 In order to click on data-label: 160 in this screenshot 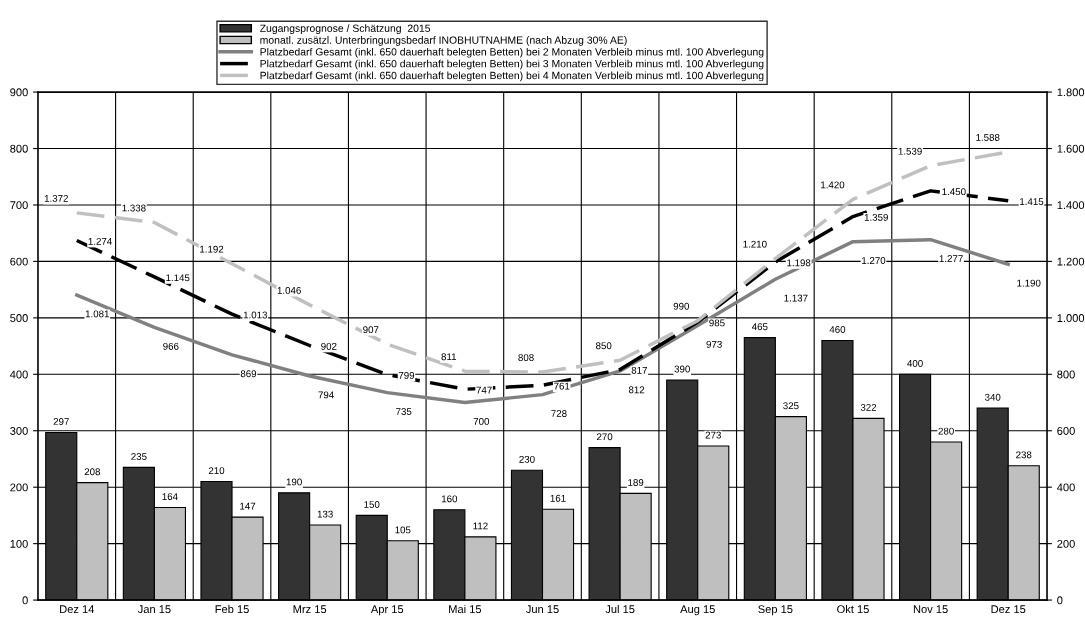, I will do `click(449, 499)`.